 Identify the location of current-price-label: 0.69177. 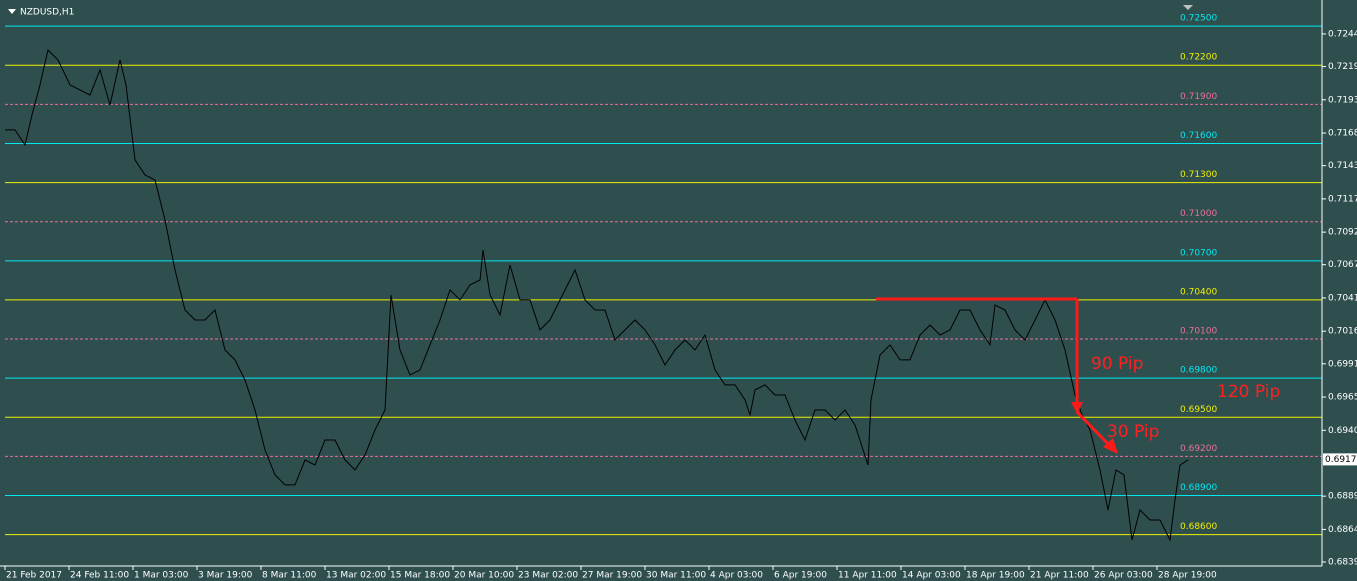
(1341, 460).